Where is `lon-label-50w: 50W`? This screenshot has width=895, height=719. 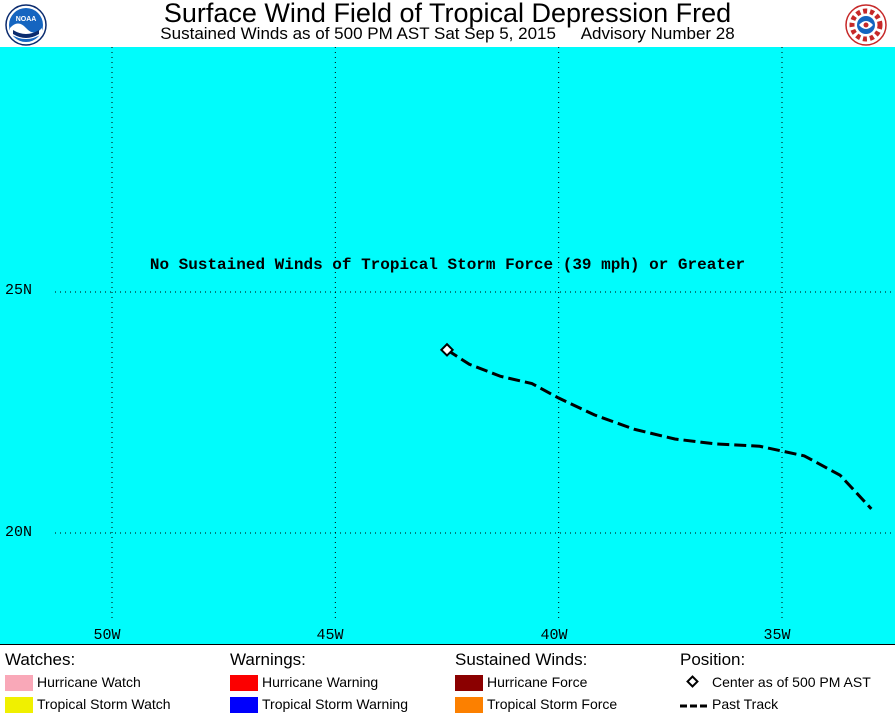
lon-label-50w: 50W is located at coordinates (107, 635).